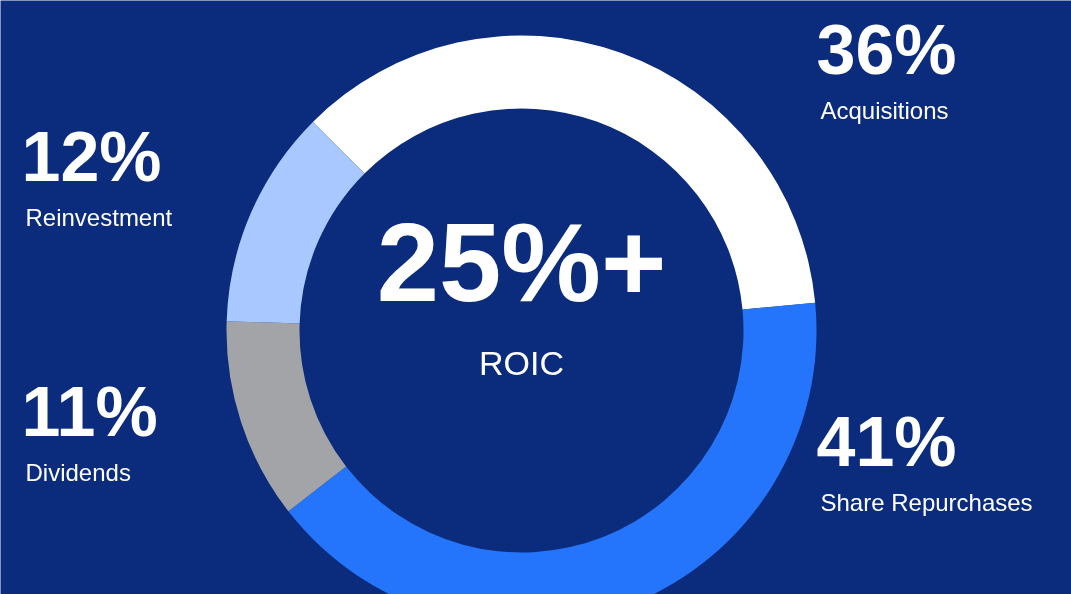 The height and width of the screenshot is (594, 1071). What do you see at coordinates (926, 502) in the screenshot?
I see `slice-label: Share Repurchases` at bounding box center [926, 502].